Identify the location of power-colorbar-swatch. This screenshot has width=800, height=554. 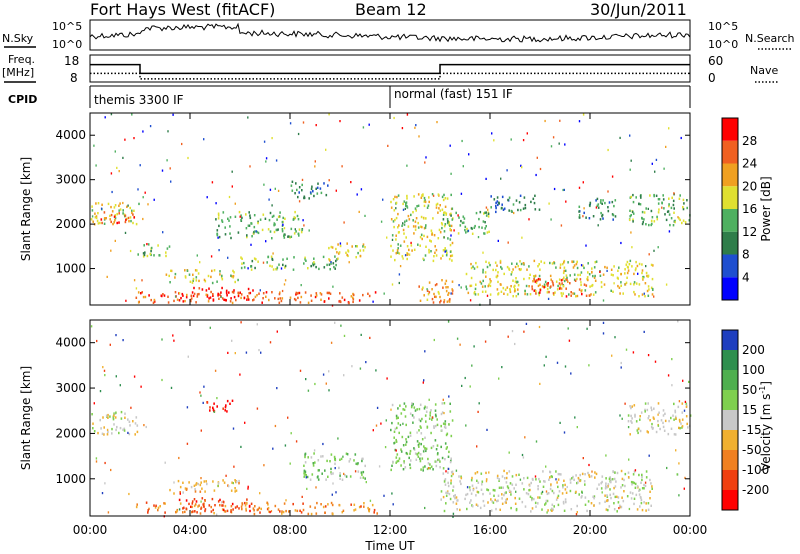
(730, 220).